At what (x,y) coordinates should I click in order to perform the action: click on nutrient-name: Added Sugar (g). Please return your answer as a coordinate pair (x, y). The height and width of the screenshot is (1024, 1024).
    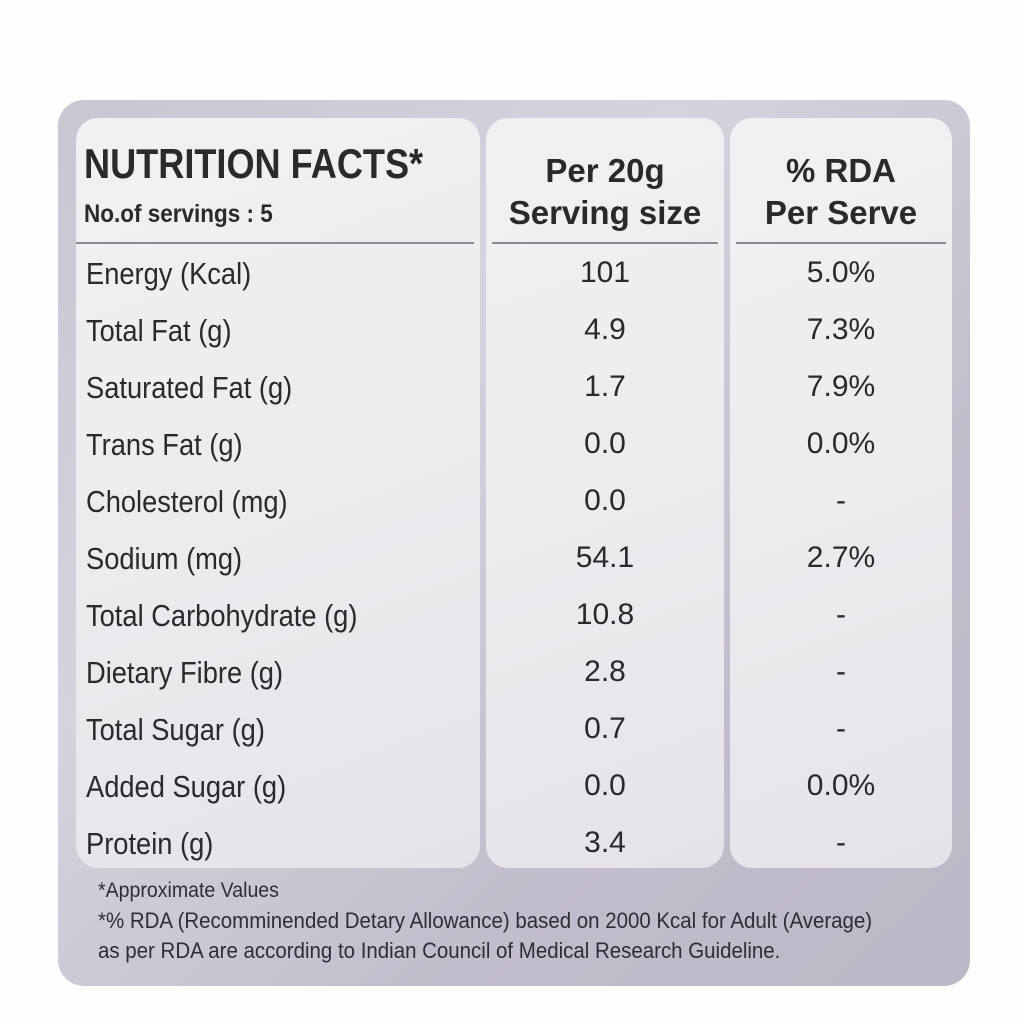
    Looking at the image, I should click on (186, 786).